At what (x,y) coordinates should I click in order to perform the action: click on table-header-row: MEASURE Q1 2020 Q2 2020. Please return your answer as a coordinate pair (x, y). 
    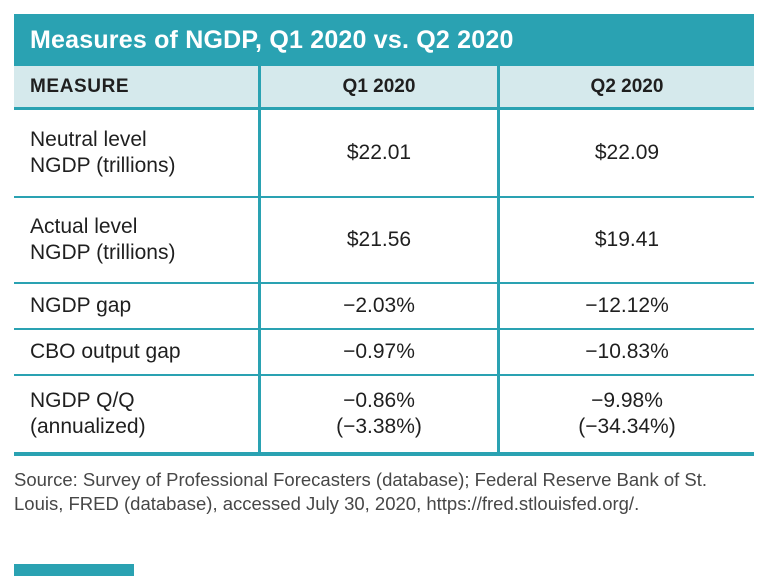
    Looking at the image, I should click on (384, 88).